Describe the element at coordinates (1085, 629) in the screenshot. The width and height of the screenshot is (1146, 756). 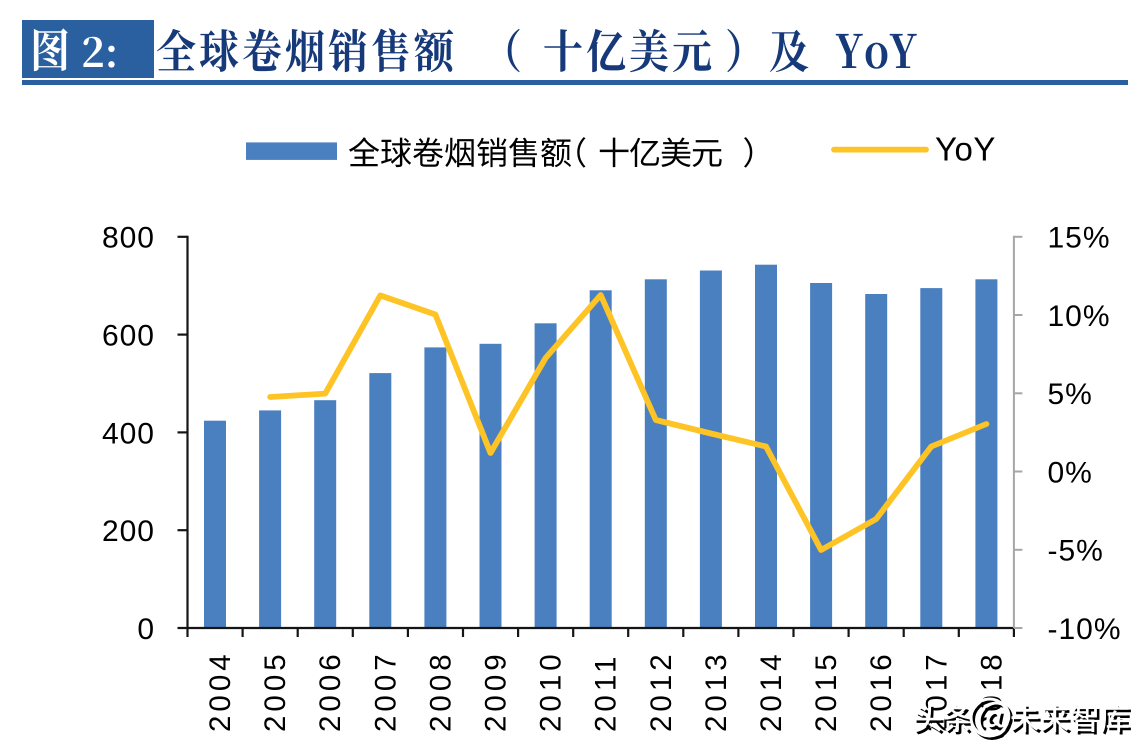
I see `svg-text: -10%` at that location.